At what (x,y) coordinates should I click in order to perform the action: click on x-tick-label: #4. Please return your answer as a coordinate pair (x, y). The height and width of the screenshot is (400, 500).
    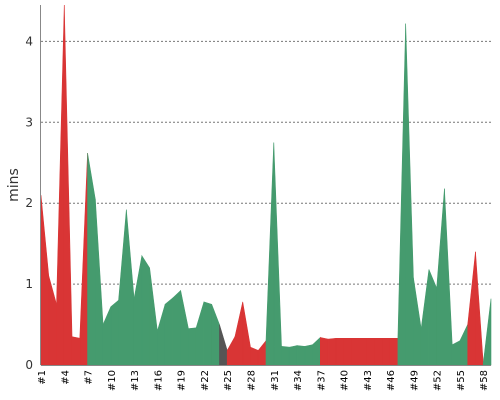
    Looking at the image, I should click on (65, 377).